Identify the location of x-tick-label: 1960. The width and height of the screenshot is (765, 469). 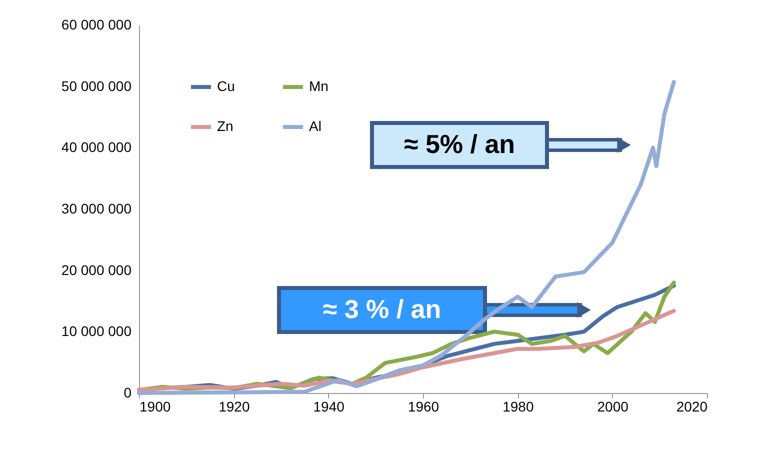
(424, 406).